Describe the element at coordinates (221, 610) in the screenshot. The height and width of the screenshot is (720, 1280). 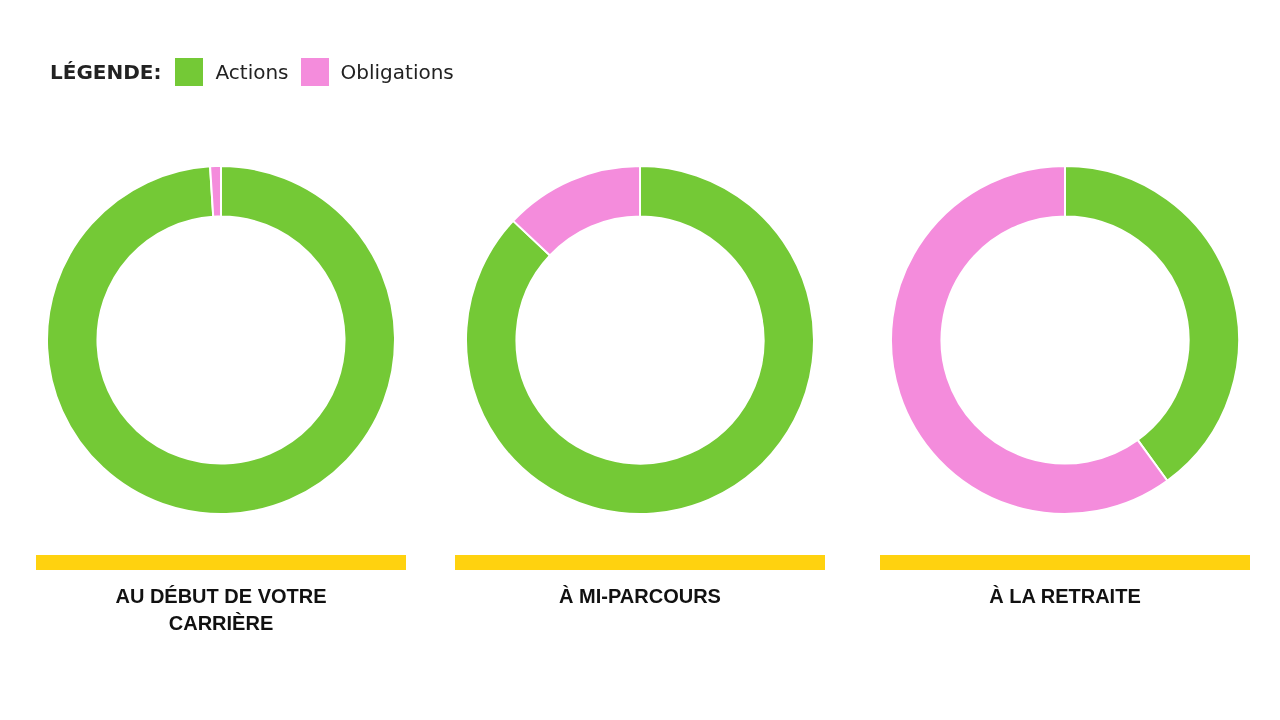
I see `text: AU DÉBUT DE VOTRE CARRIÈRE` at that location.